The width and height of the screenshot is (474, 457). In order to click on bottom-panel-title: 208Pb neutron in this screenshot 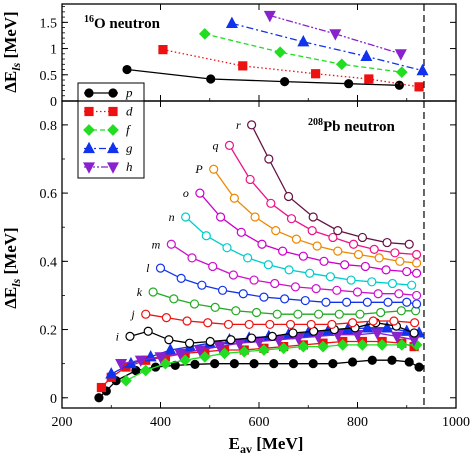, I will do `click(351, 126)`.